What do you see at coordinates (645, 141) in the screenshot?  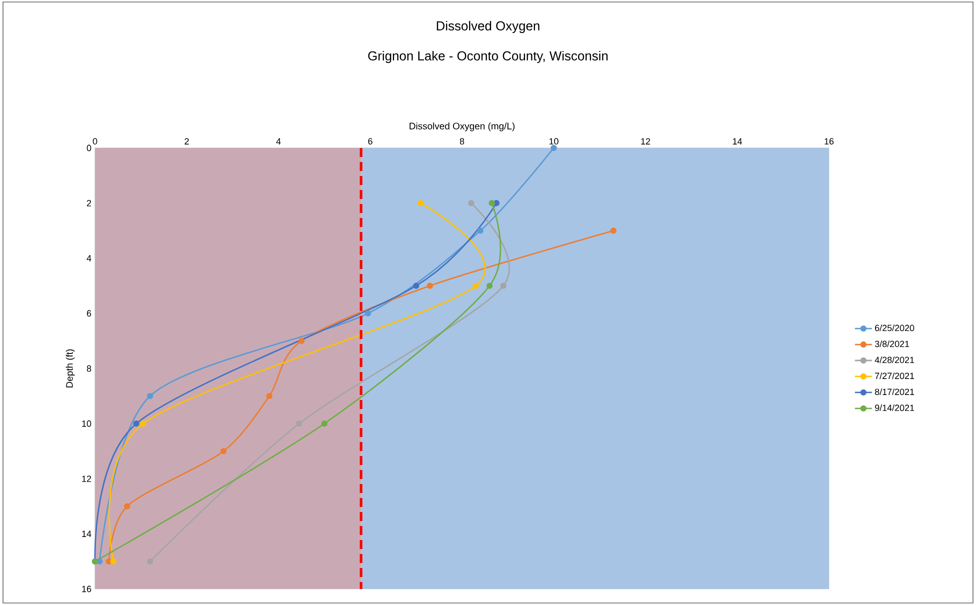 I see `x-tick-label: 12` at bounding box center [645, 141].